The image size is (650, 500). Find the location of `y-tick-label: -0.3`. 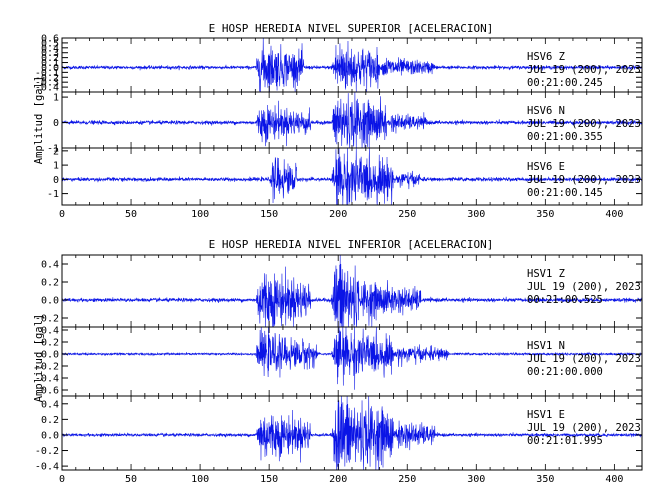

y-tick-label: -0.3 is located at coordinates (47, 83).